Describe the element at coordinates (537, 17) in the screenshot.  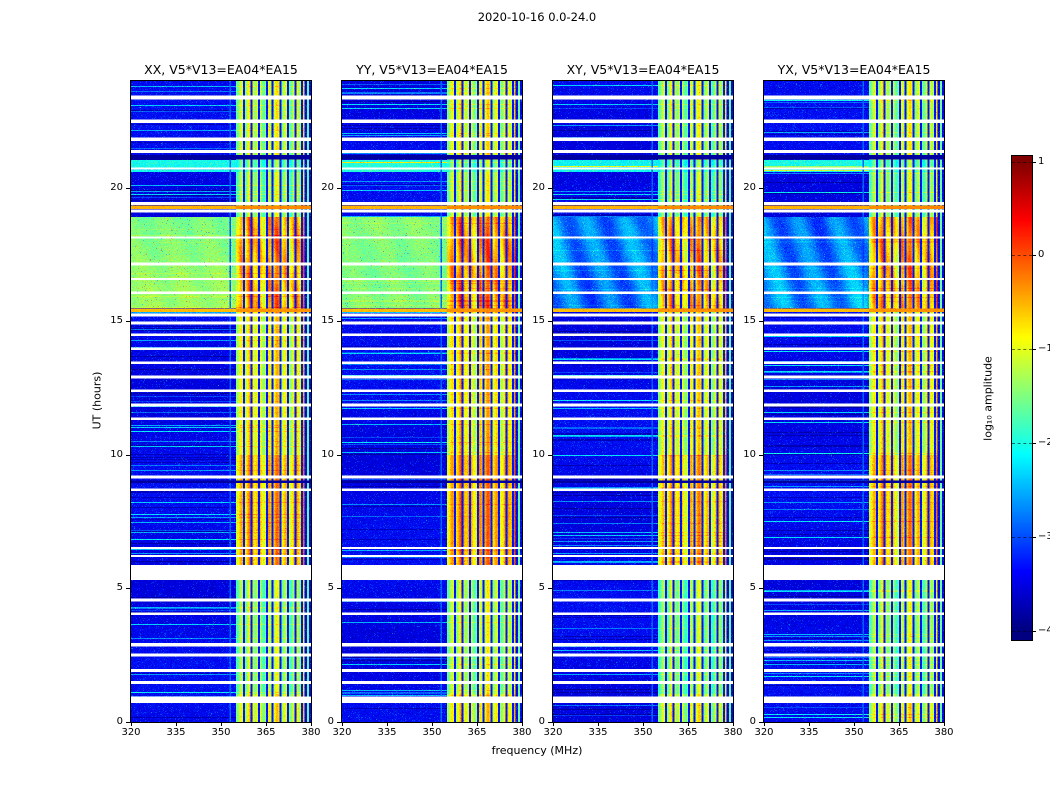
I see `figure-title: 2020-10-16 0.0-24.0` at that location.